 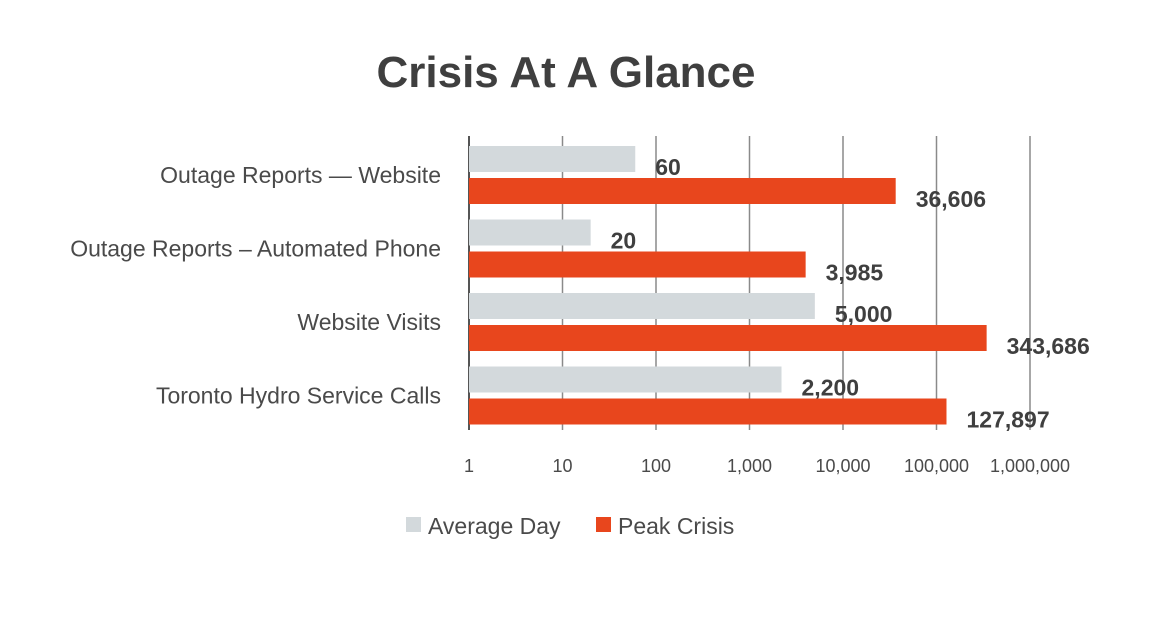 What do you see at coordinates (298, 396) in the screenshot?
I see `category-label: Toronto Hydro Service Calls` at bounding box center [298, 396].